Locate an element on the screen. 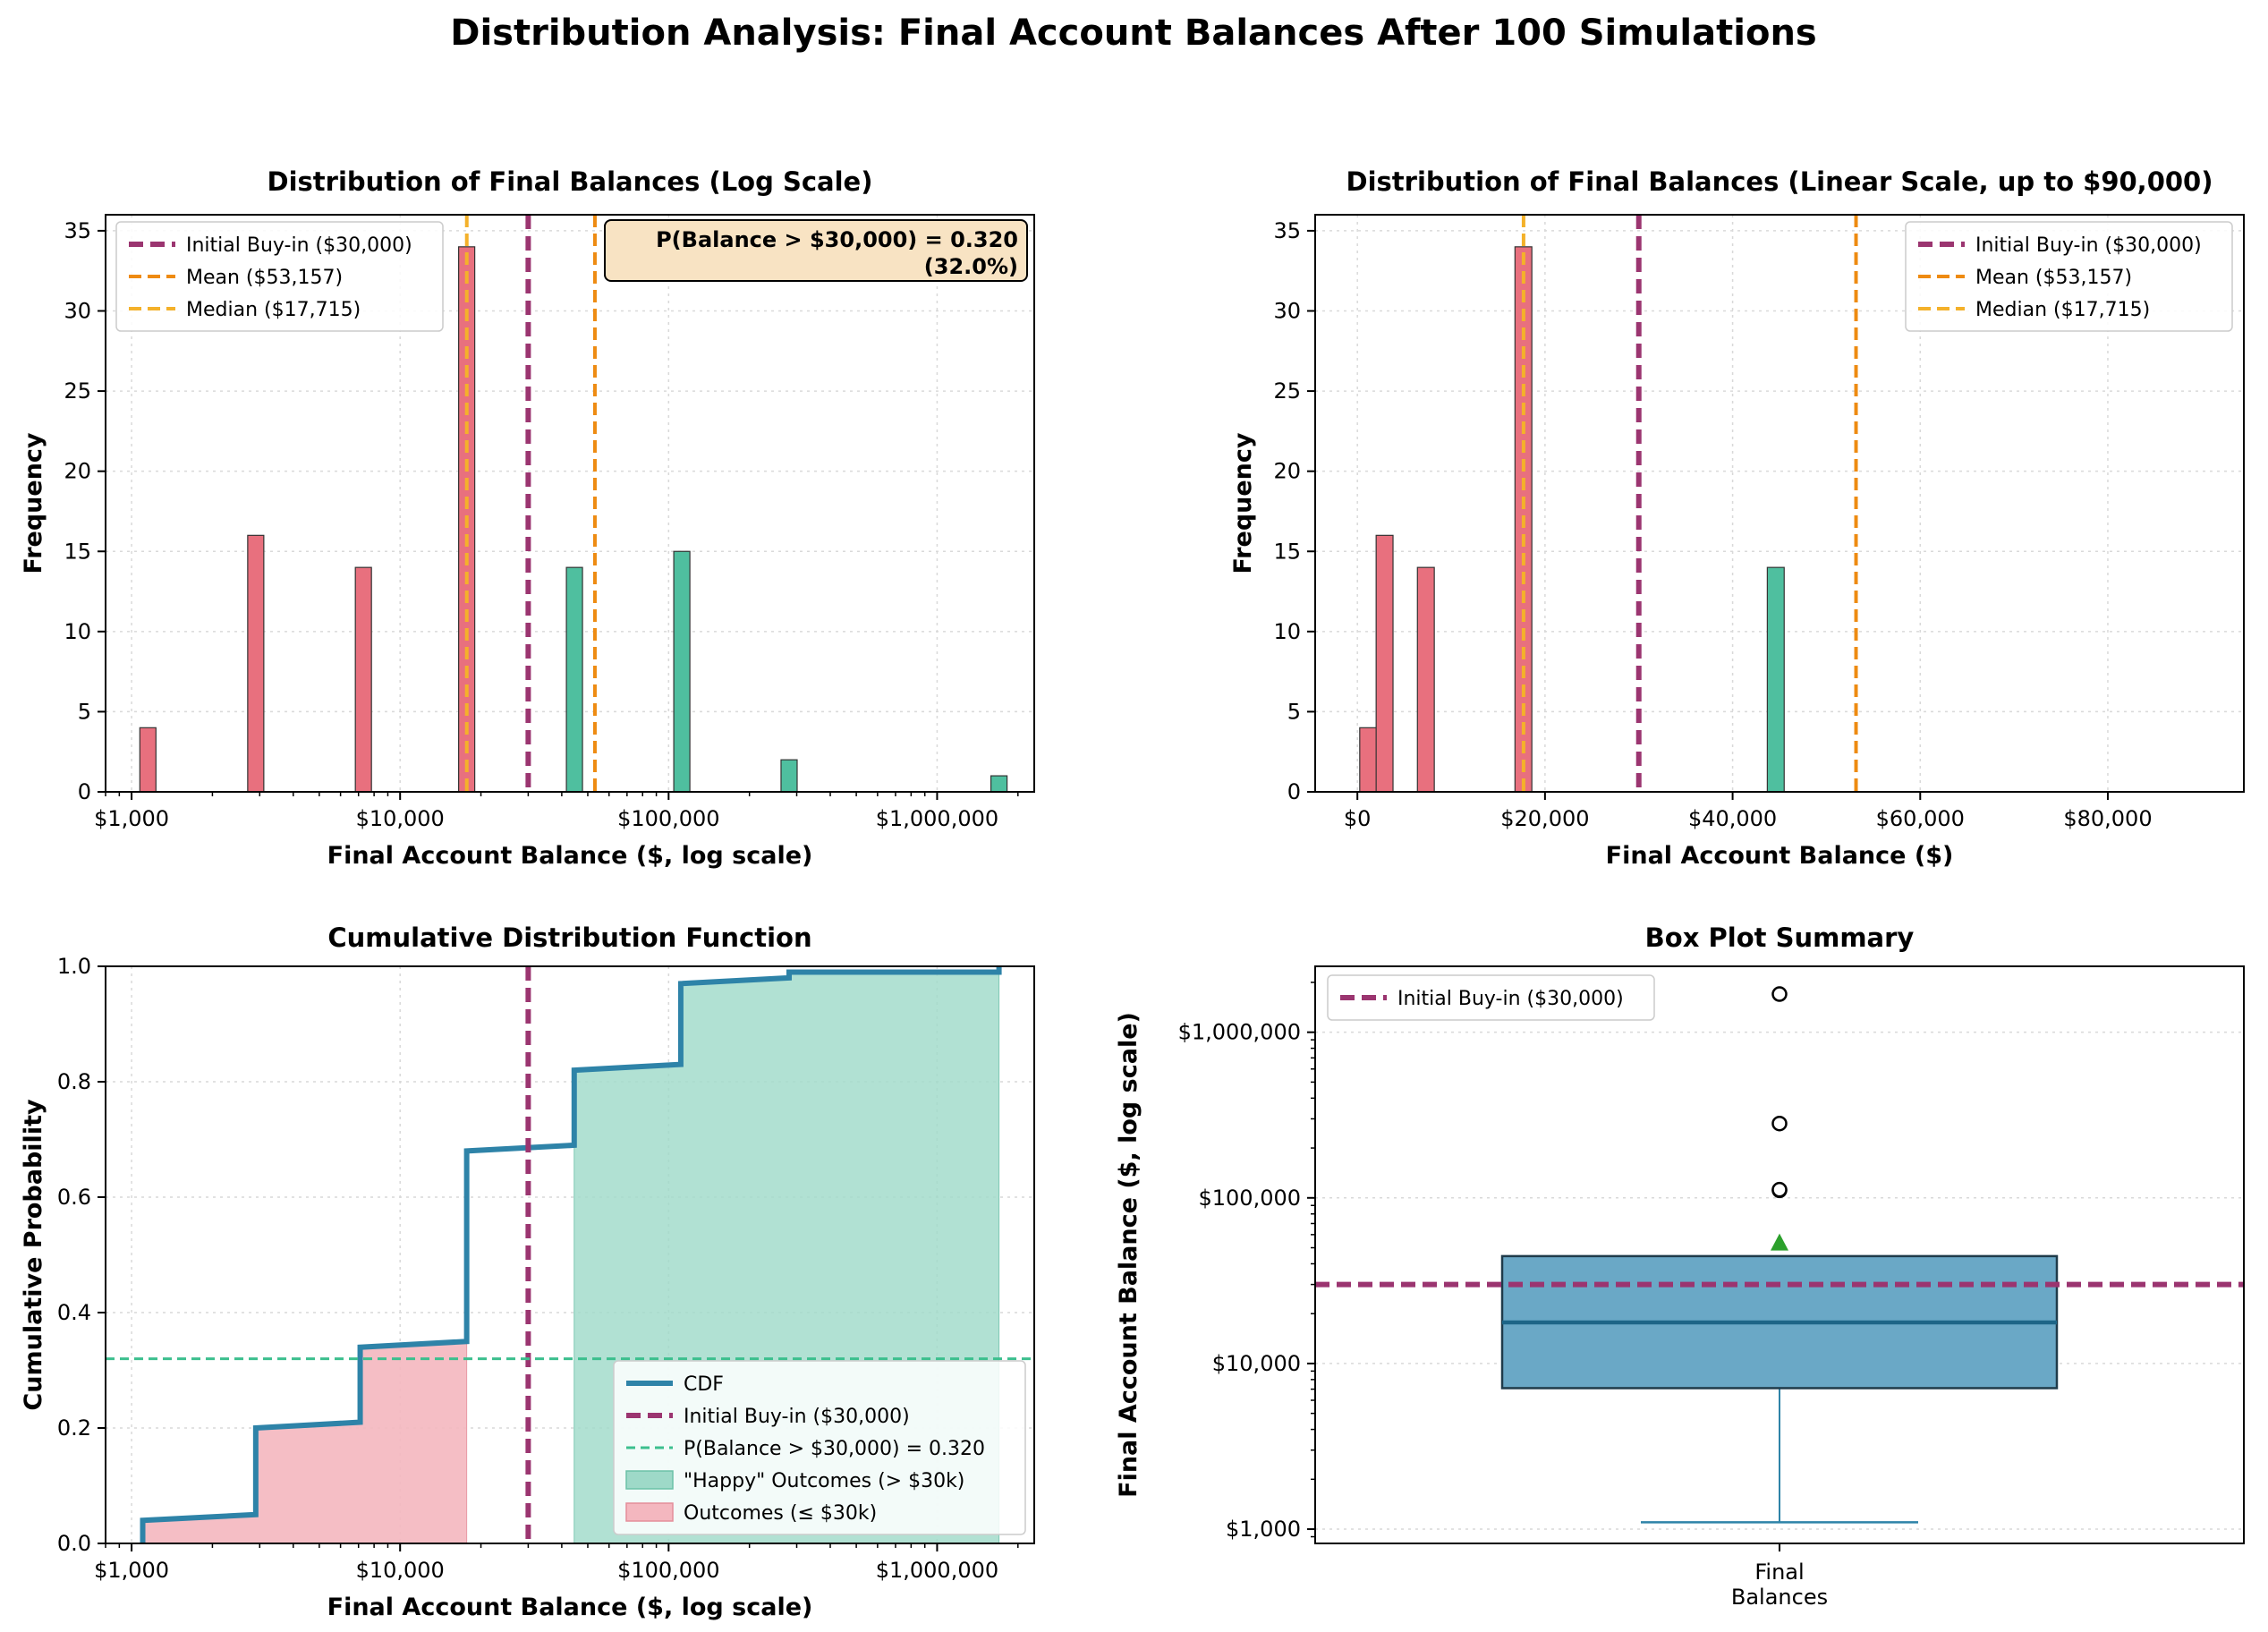 This screenshot has width=2268, height=1632. box-xtick-label: Balances is located at coordinates (1779, 1597).